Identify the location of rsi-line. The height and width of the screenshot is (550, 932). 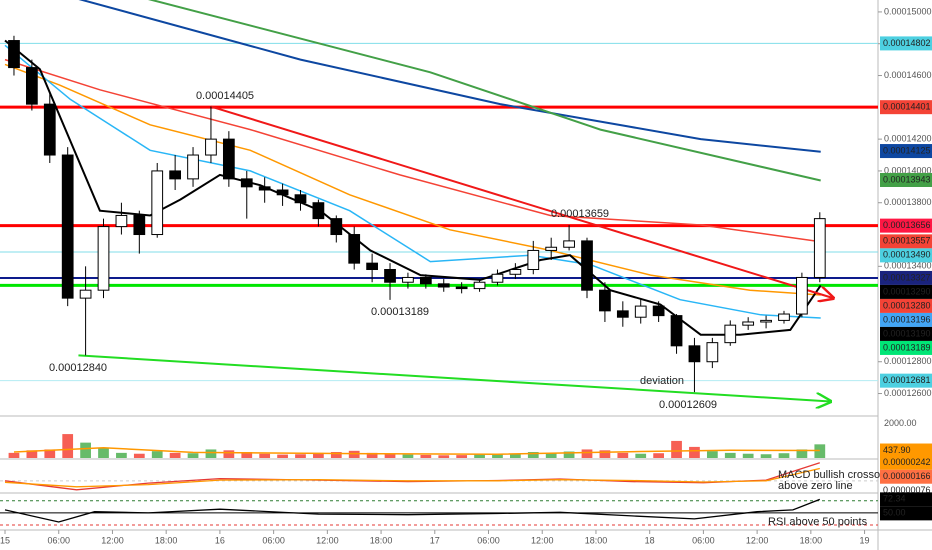
(412, 510).